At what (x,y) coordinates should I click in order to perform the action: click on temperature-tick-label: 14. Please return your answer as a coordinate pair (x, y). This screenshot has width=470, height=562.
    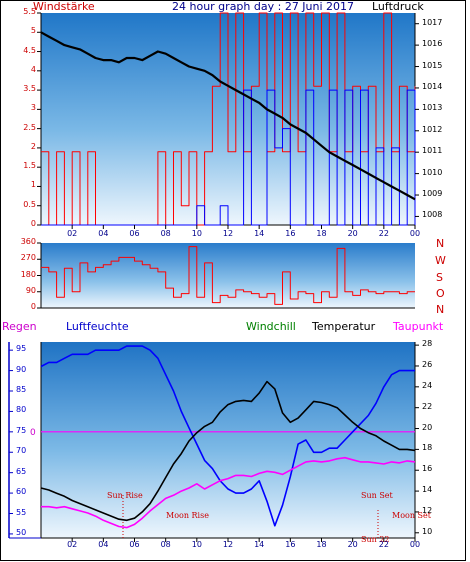
    Looking at the image, I should click on (427, 490).